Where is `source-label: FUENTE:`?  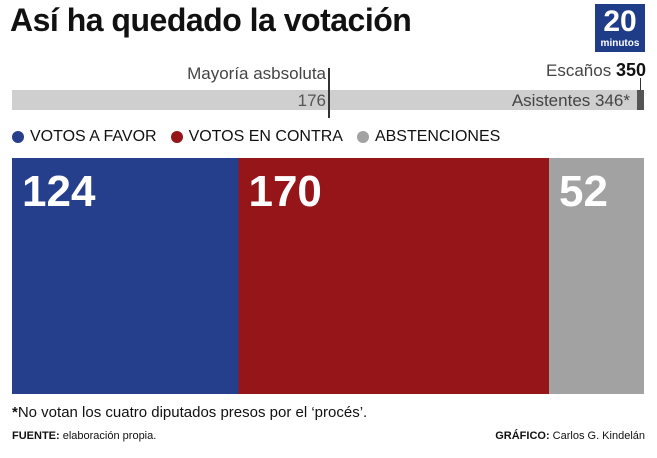 source-label: FUENTE: is located at coordinates (36, 436).